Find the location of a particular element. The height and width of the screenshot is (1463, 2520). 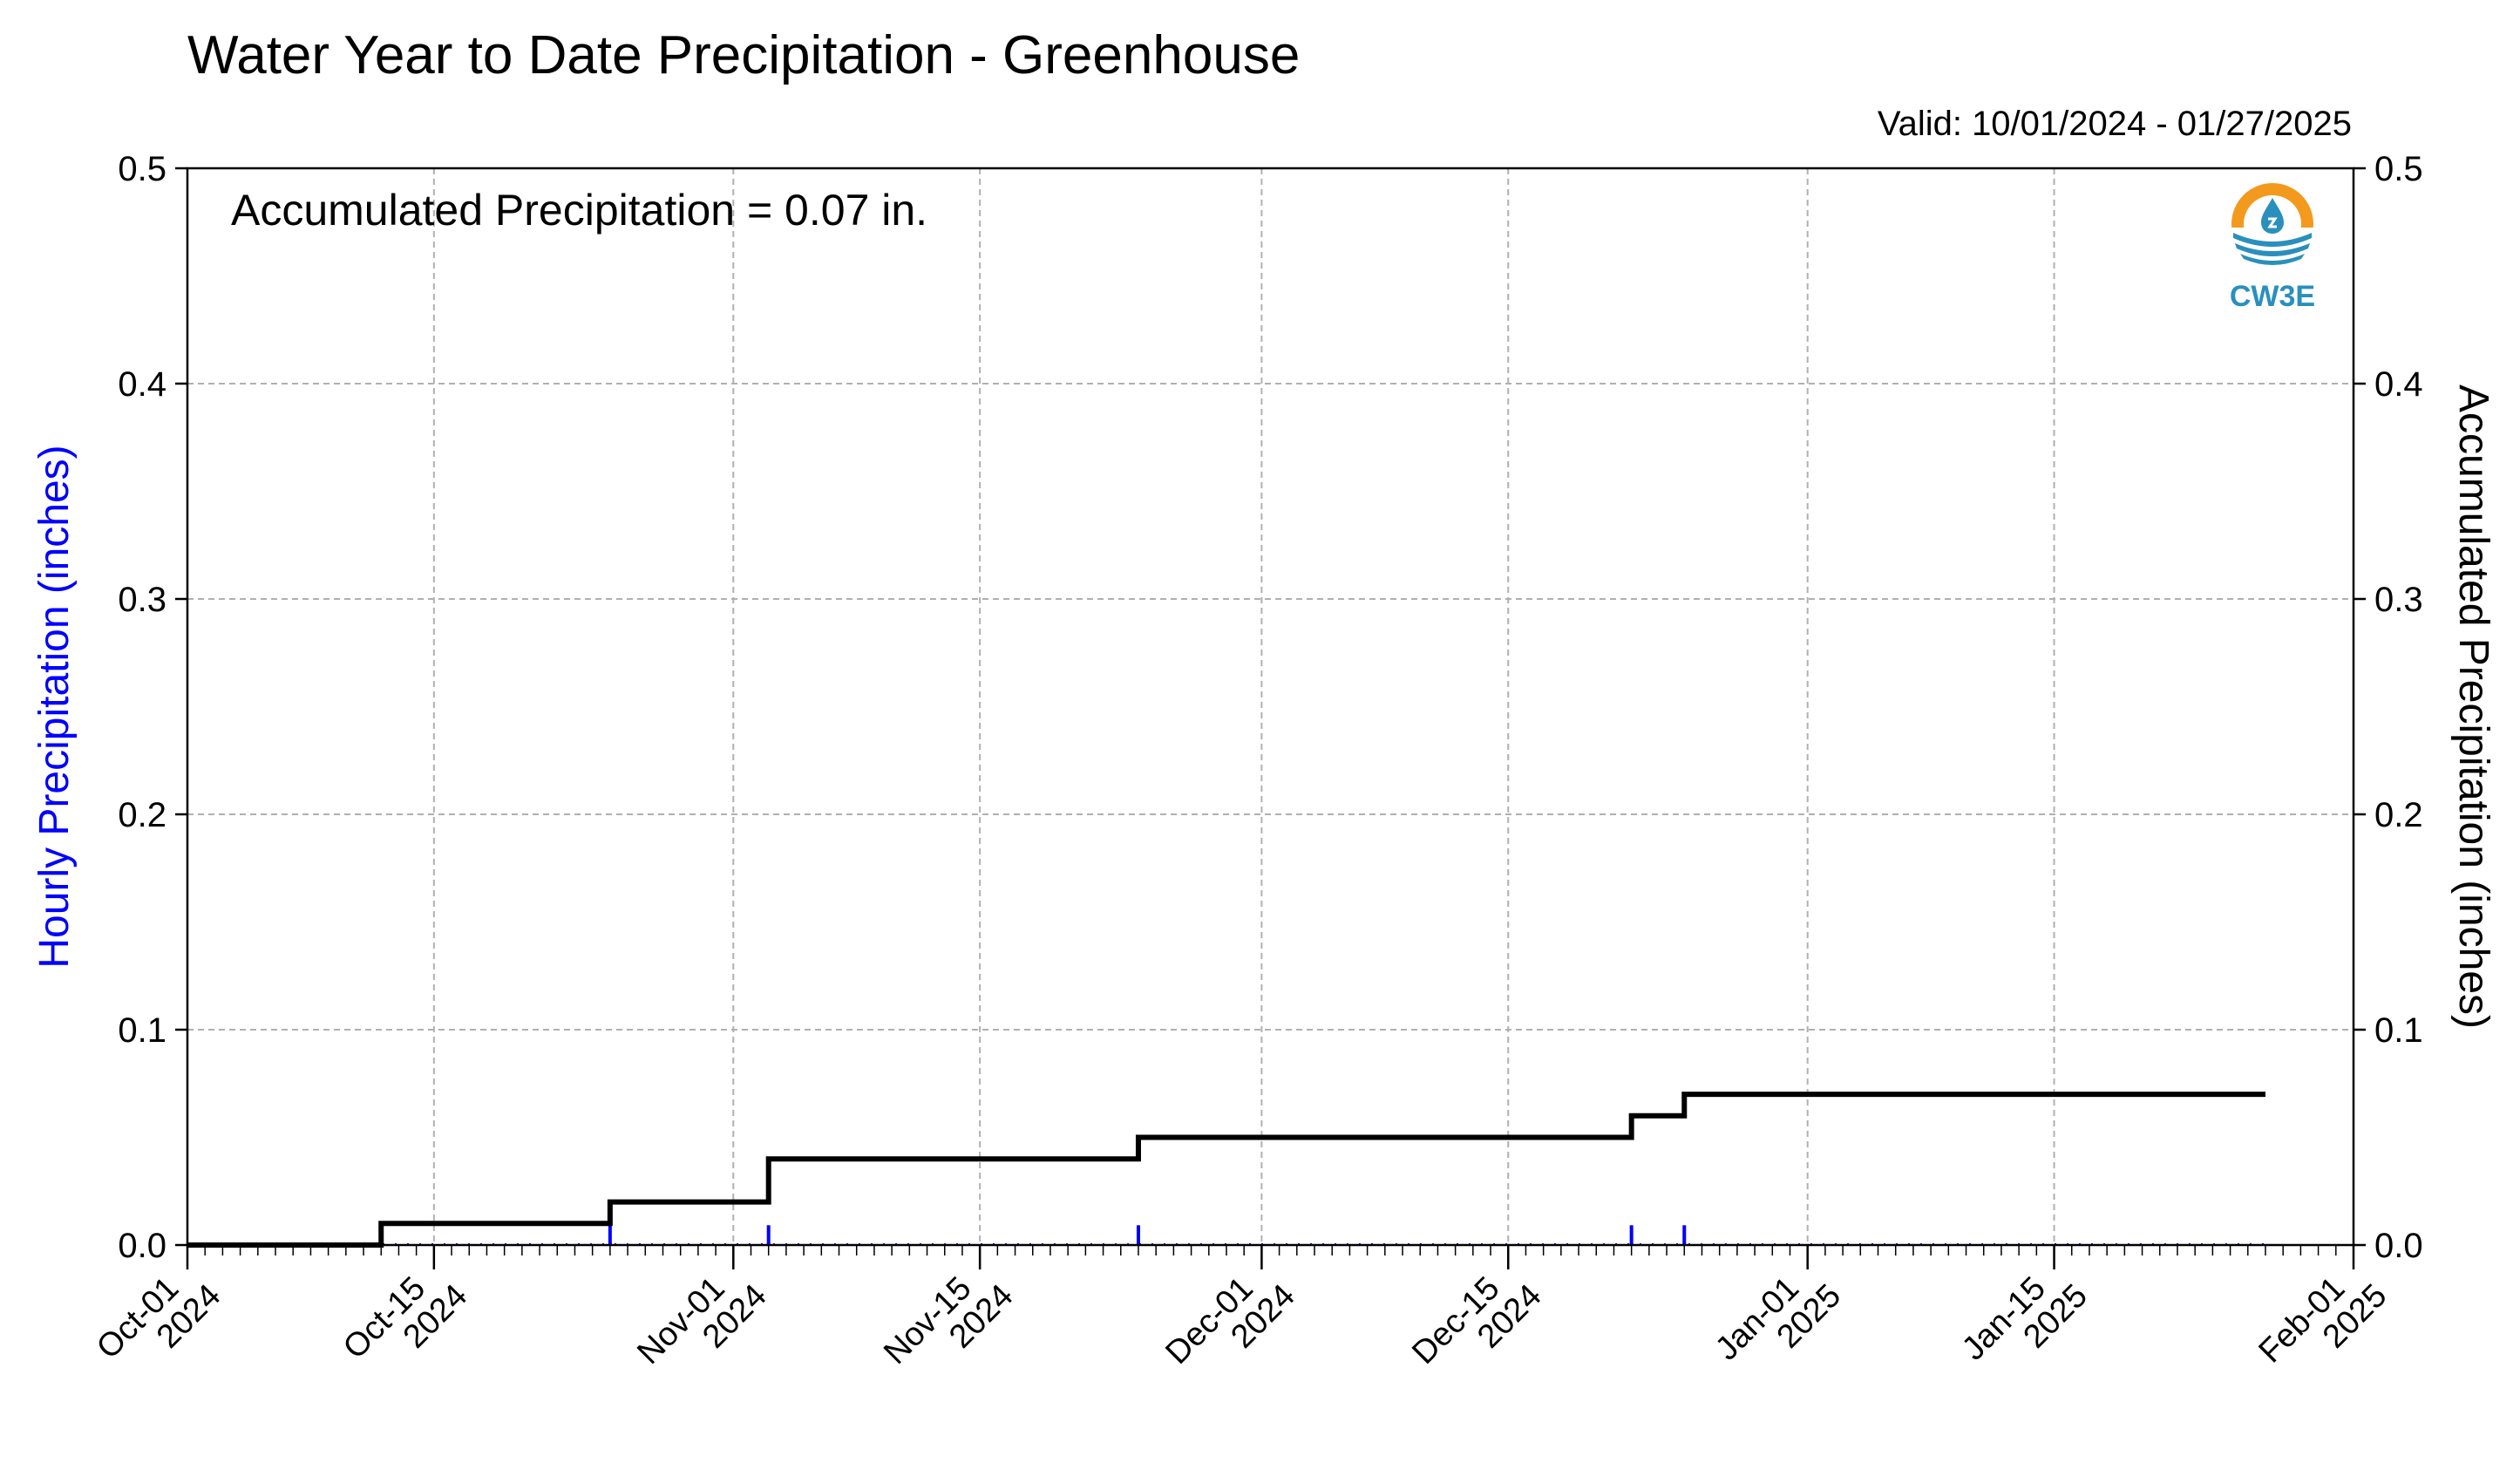

y-left-tick-label: 0.4 is located at coordinates (142, 384).